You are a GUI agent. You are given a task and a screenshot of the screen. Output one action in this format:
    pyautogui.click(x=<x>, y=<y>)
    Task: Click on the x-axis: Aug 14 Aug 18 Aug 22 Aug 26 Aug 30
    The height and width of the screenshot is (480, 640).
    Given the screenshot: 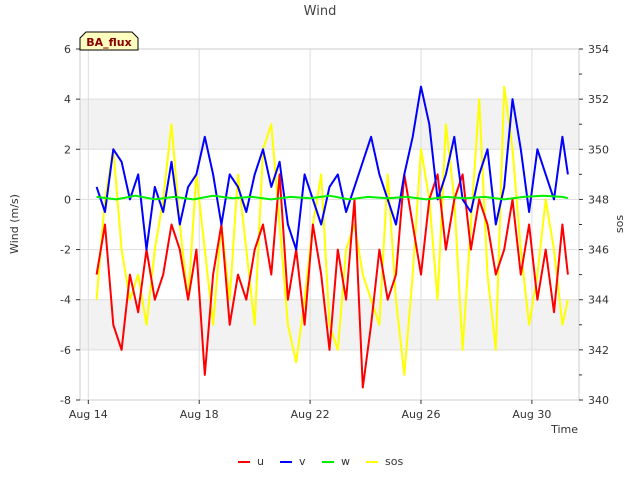 What is the action you would take?
    pyautogui.click(x=310, y=410)
    